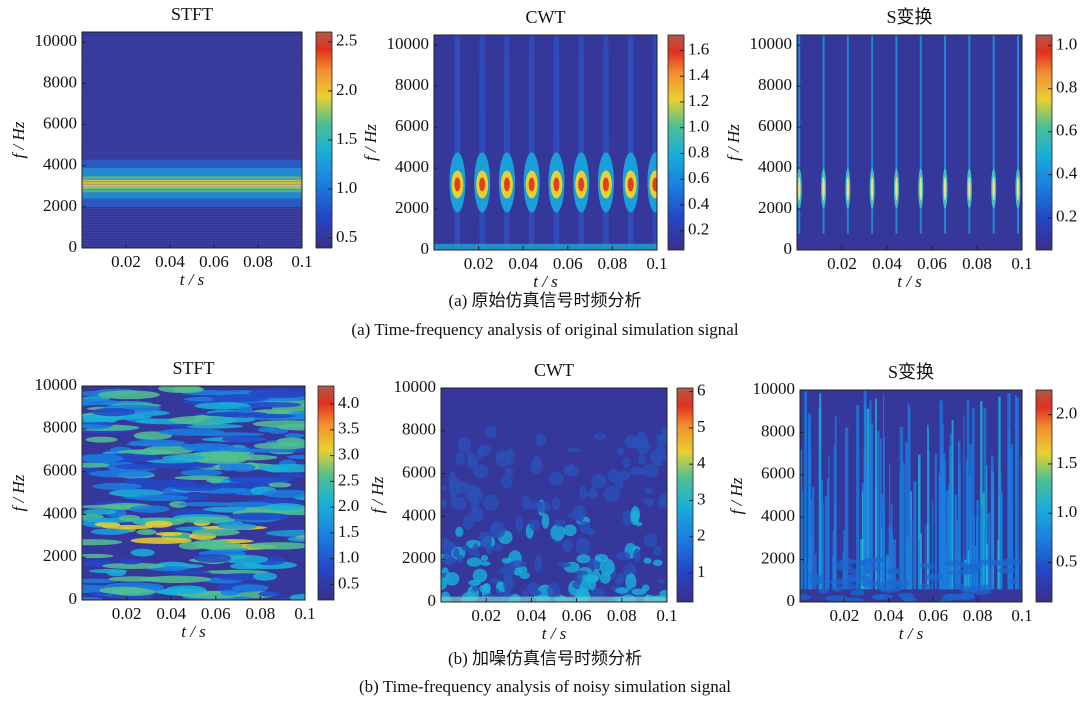 Image resolution: width=1090 pixels, height=702 pixels. Describe the element at coordinates (698, 48) in the screenshot. I see `colorbar-tick-label: 1.6` at that location.